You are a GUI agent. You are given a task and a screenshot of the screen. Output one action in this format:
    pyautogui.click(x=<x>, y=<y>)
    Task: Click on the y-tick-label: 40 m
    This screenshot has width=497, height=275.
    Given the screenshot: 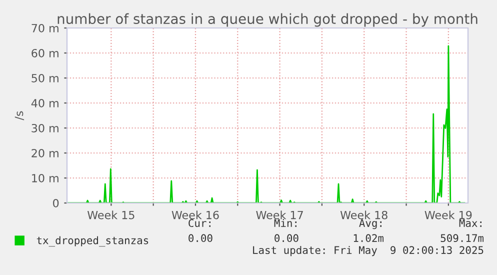 What is the action you would take?
    pyautogui.click(x=44, y=103)
    